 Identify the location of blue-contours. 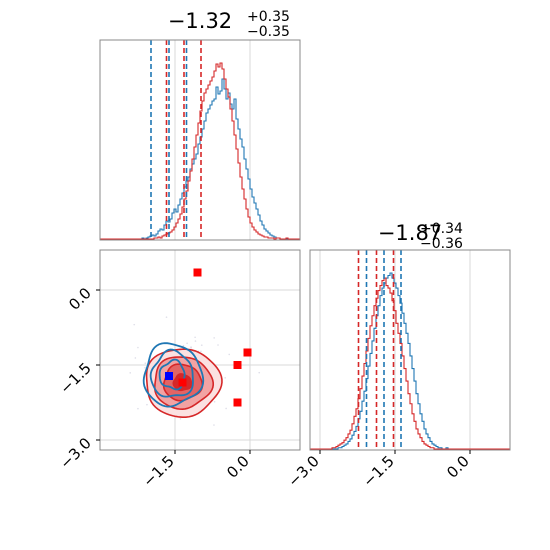
(173, 375).